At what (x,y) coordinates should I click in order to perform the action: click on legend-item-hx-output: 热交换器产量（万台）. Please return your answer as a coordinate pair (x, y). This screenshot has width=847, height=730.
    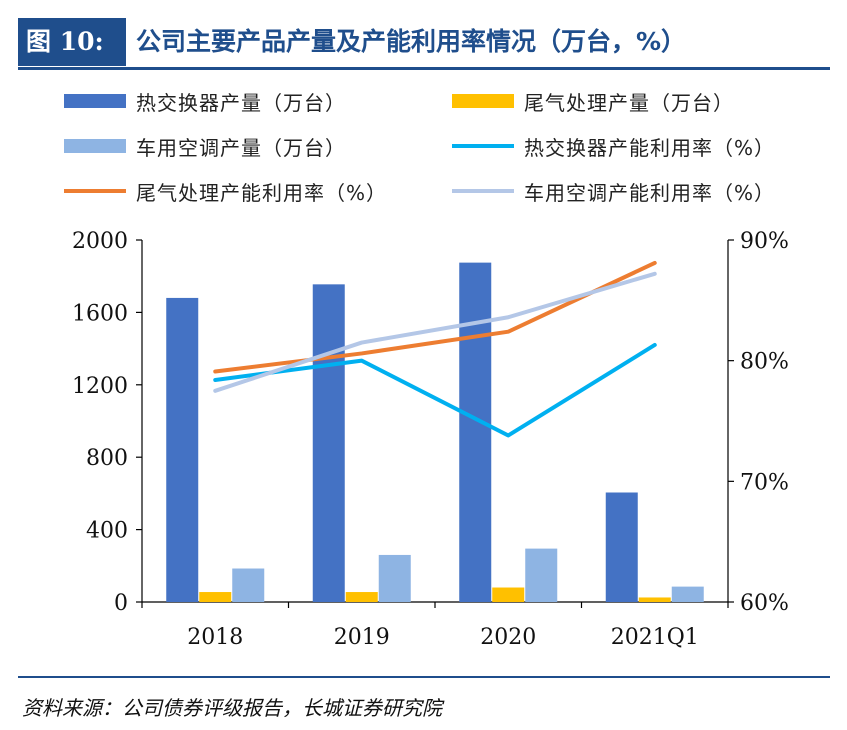
    Looking at the image, I should click on (205, 101).